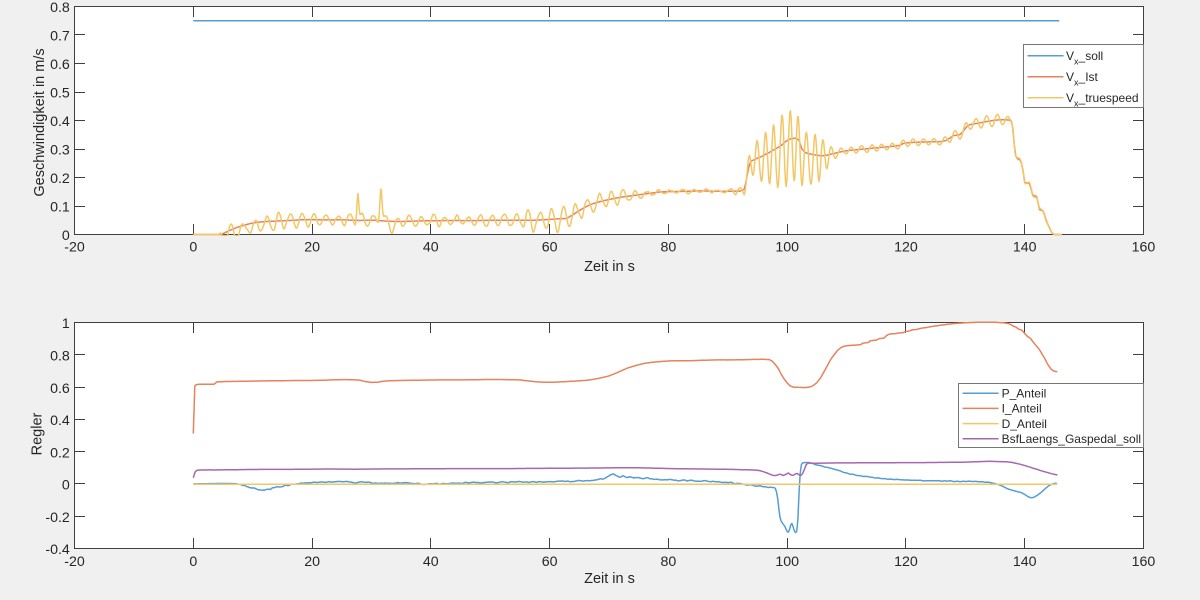 The image size is (1200, 600). What do you see at coordinates (60, 37) in the screenshot?
I see `svg-text: 0.7` at bounding box center [60, 37].